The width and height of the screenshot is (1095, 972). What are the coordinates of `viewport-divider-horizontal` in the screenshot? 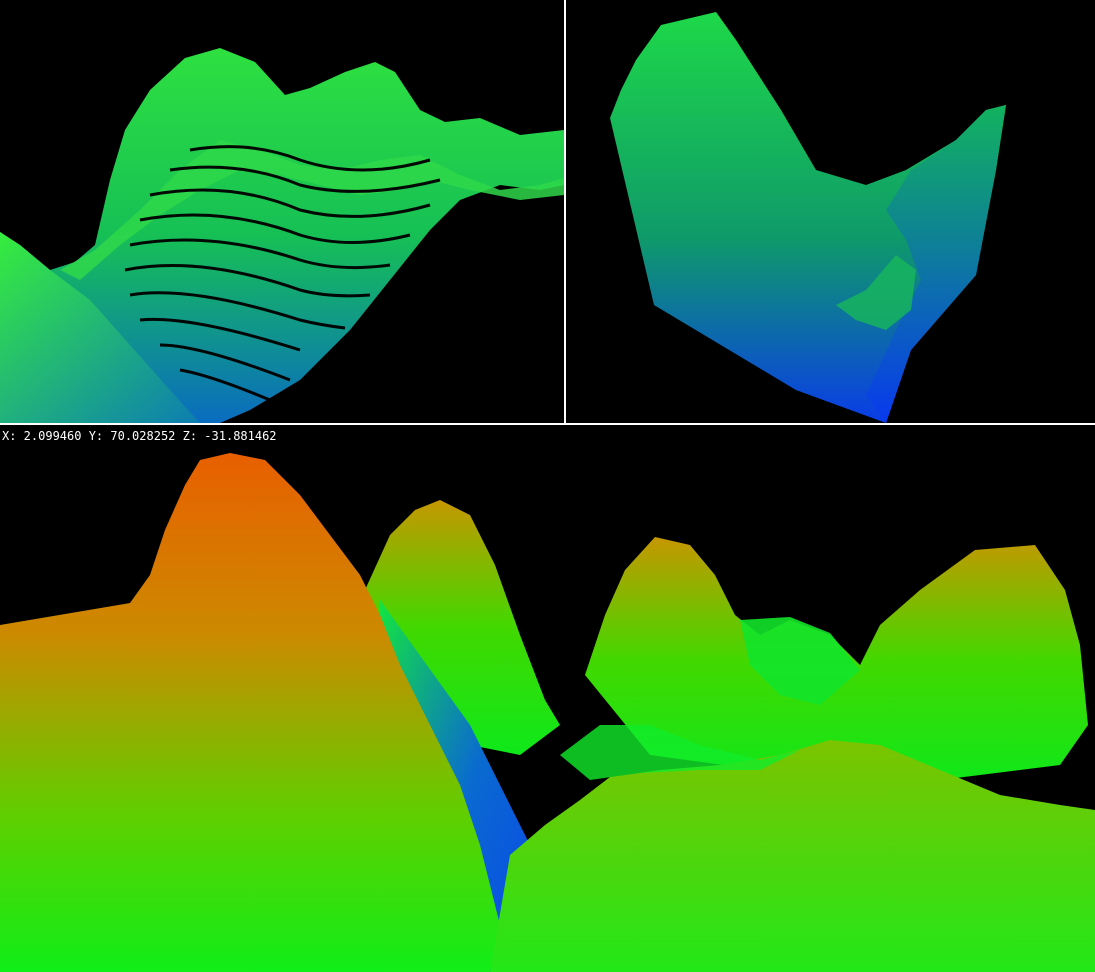 It's located at (547, 424).